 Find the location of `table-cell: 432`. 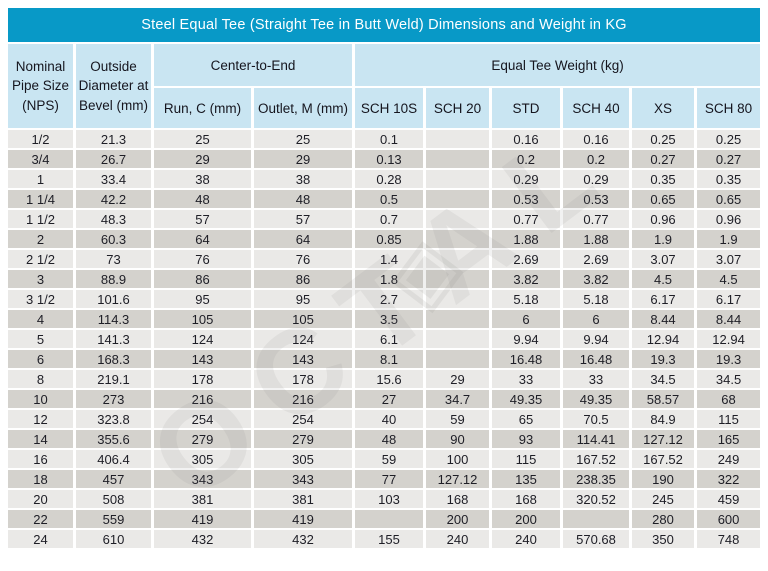

table-cell: 432 is located at coordinates (303, 539).